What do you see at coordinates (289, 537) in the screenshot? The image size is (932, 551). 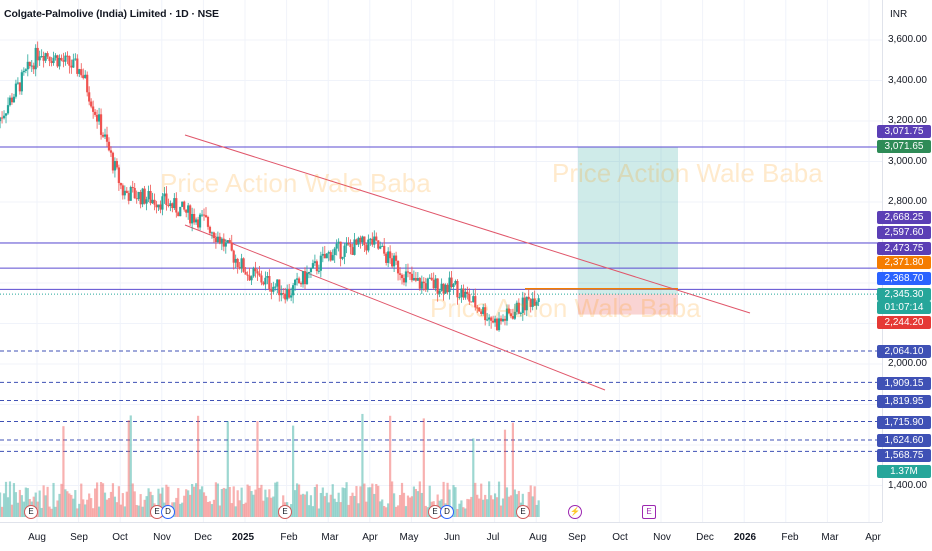 I see `time-tick-label: Feb` at bounding box center [289, 537].